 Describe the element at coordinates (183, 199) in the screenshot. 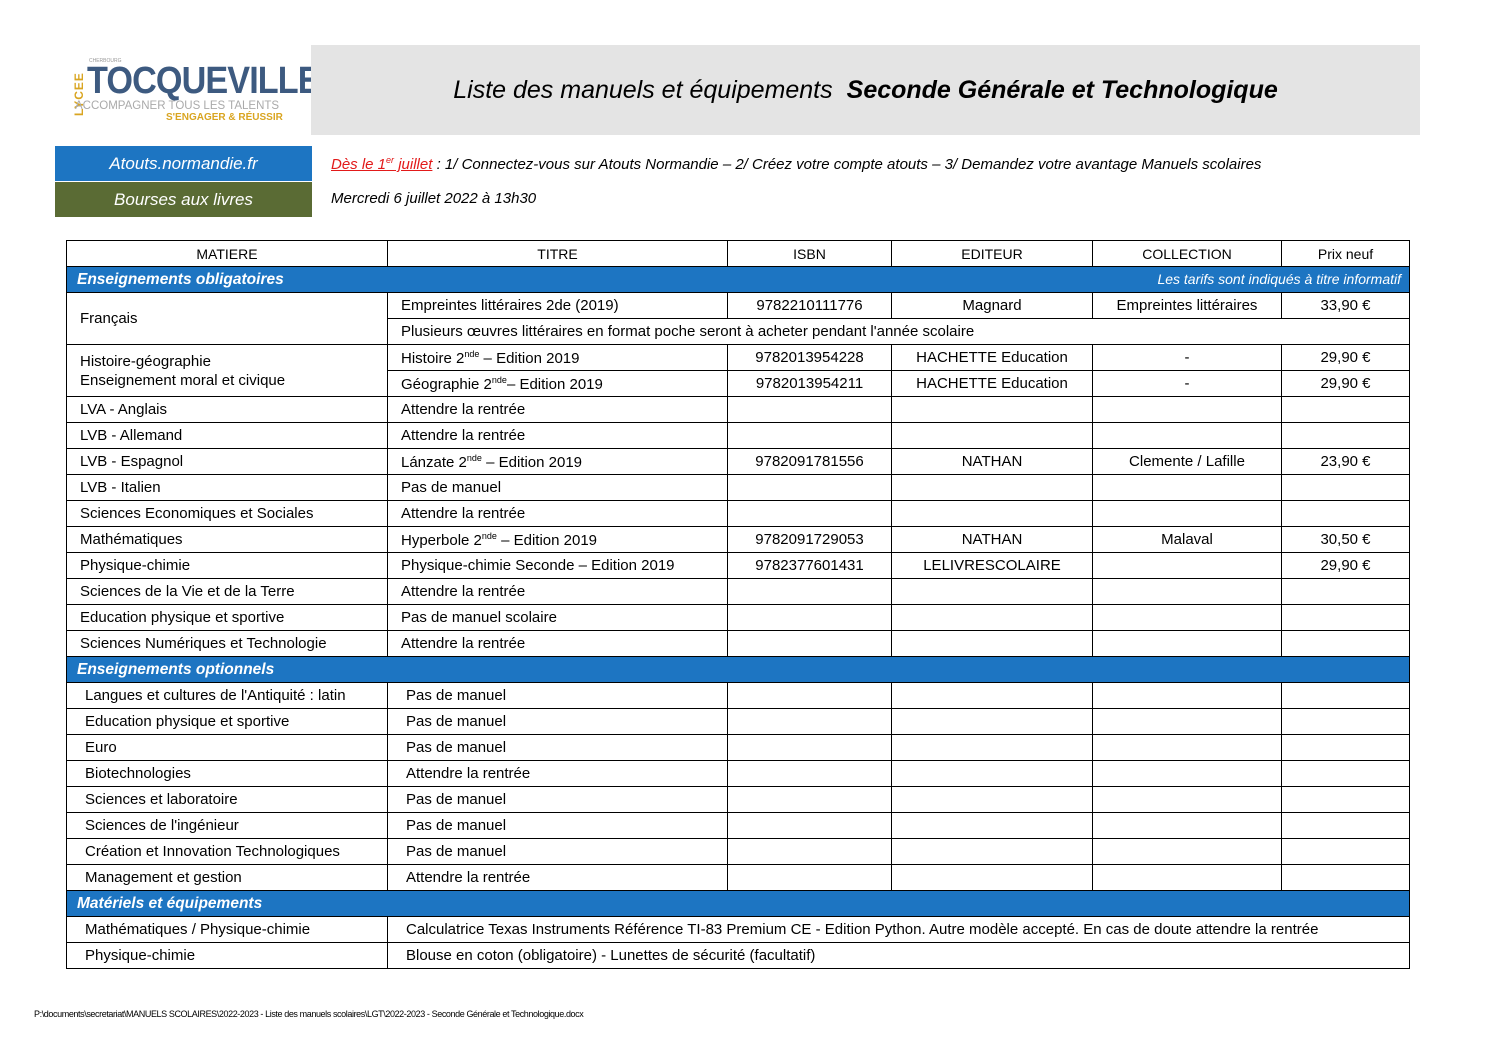

I see `bourses-aux-livres-link: Bourses aux livres` at that location.